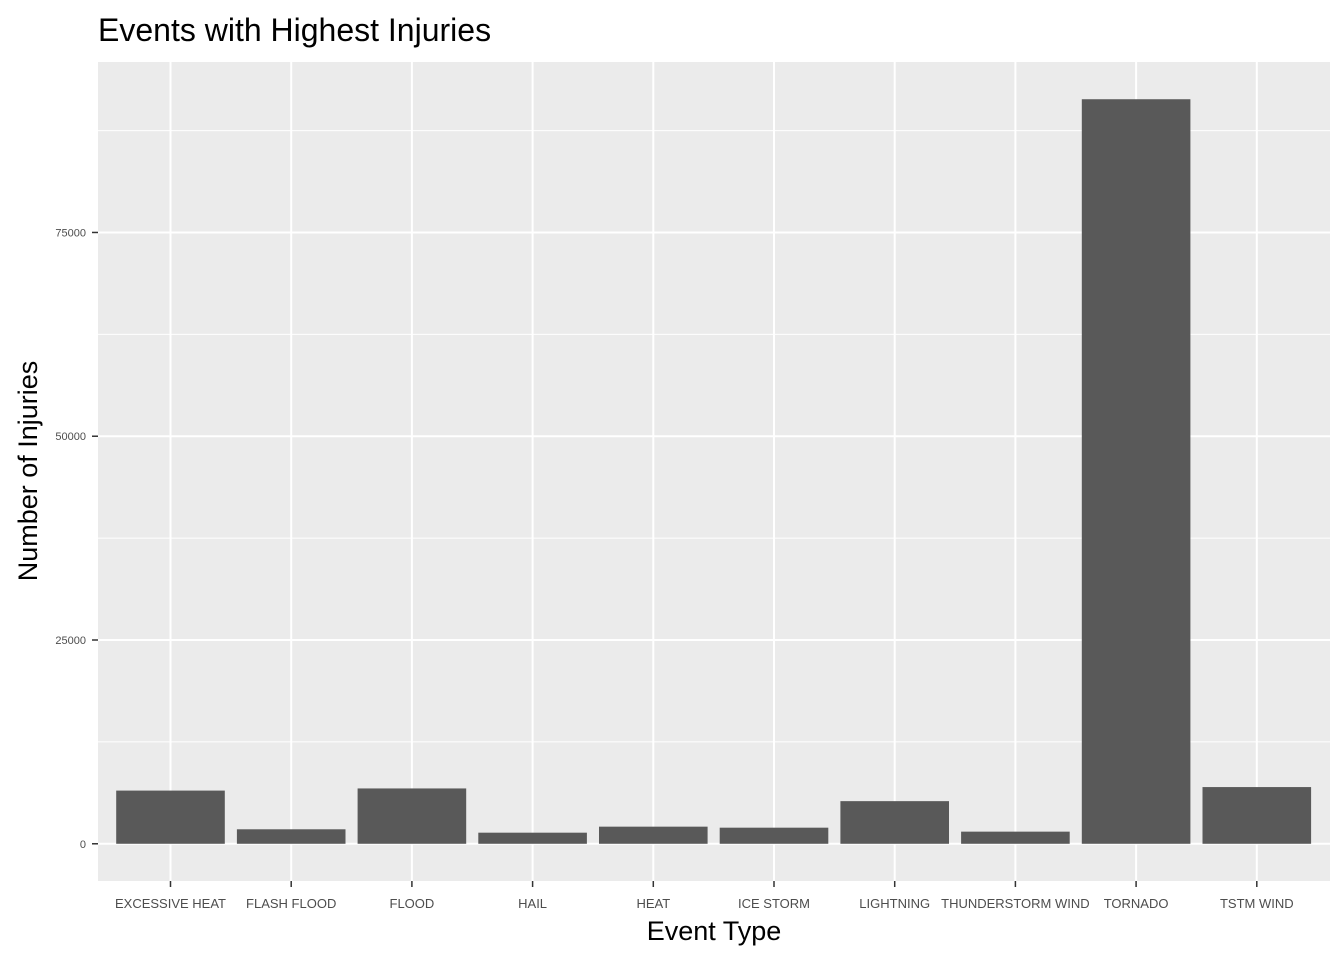  I want to click on x-tick-label: LIGHTNING, so click(894, 903).